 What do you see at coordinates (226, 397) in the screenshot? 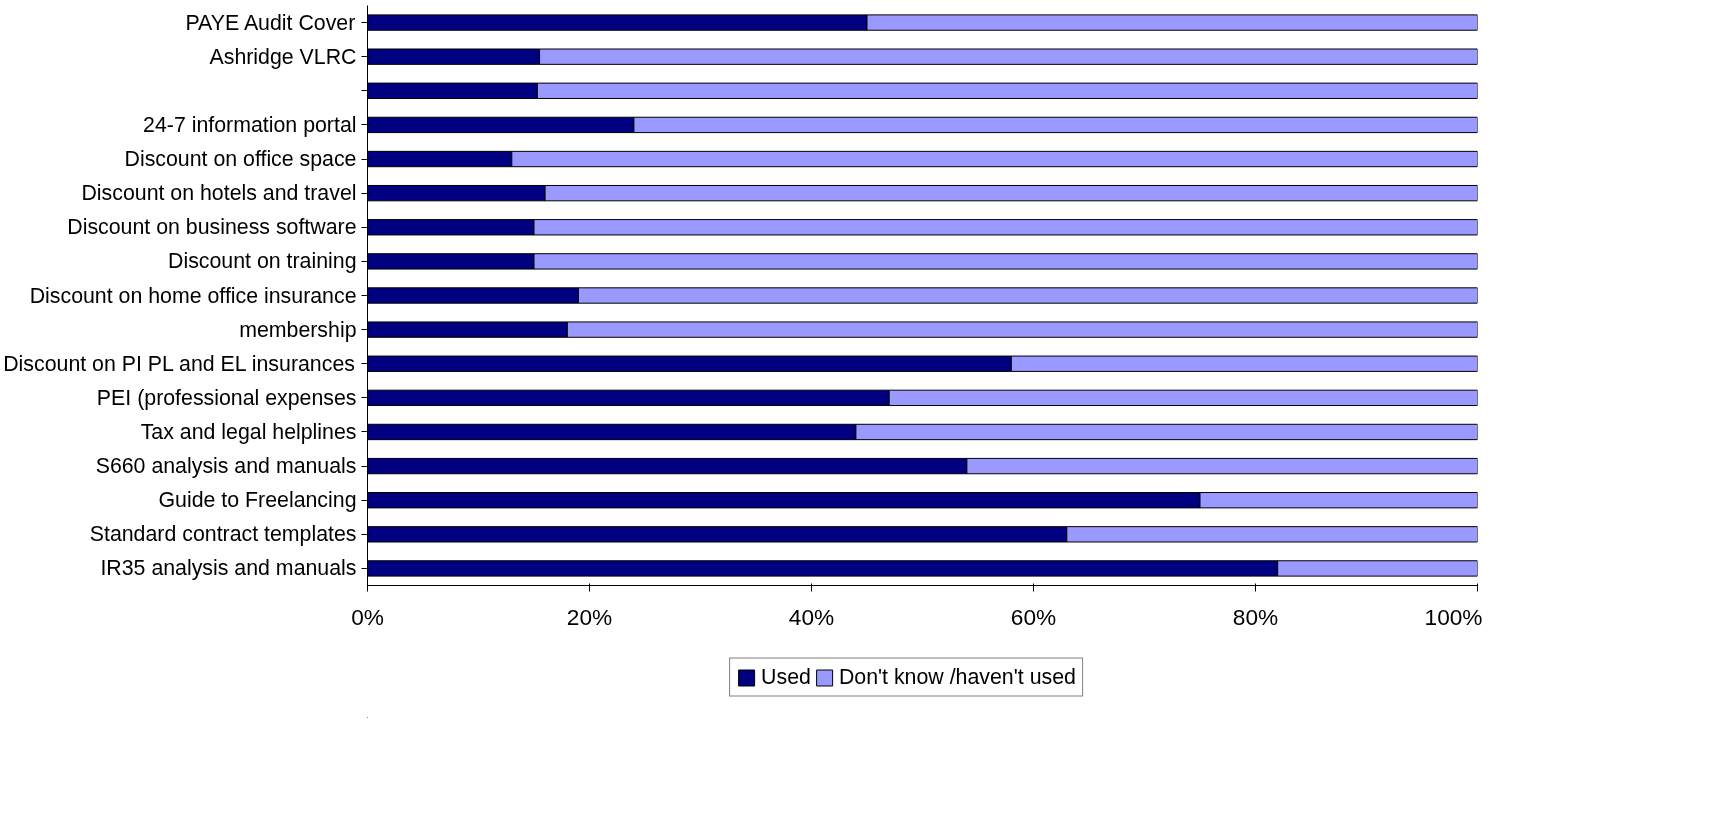
I see `y-tick-label: PEI (professional expenses` at bounding box center [226, 397].